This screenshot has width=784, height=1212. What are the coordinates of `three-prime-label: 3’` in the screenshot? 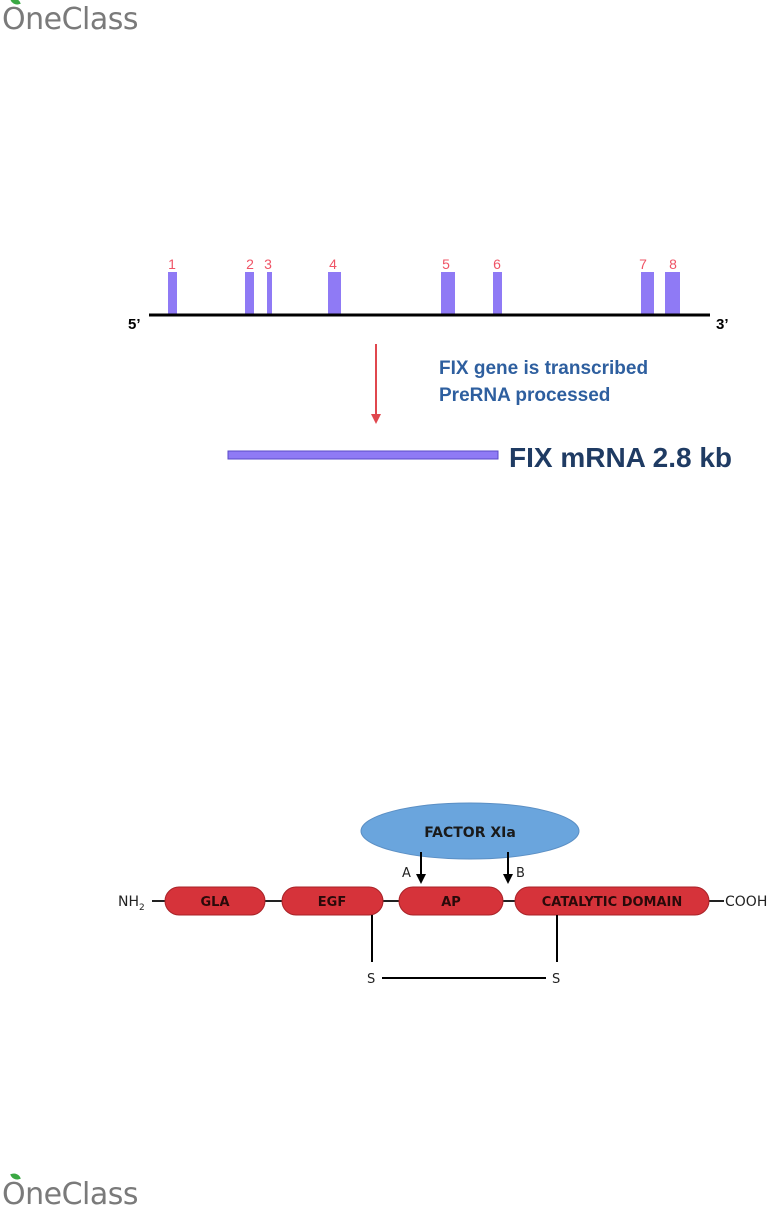 It's located at (722, 324).